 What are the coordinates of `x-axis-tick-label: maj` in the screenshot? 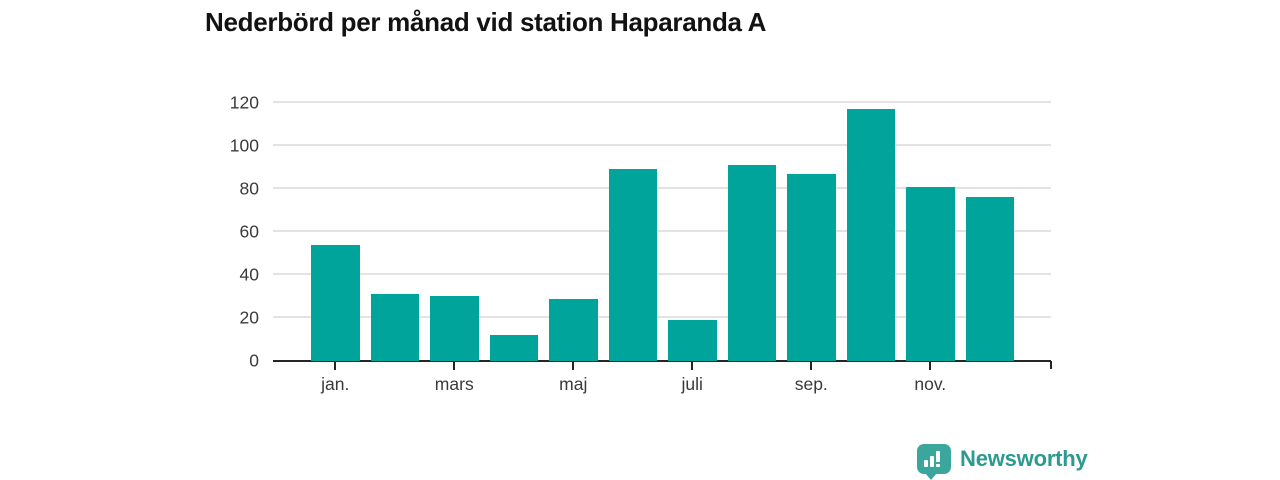 It's located at (573, 384).